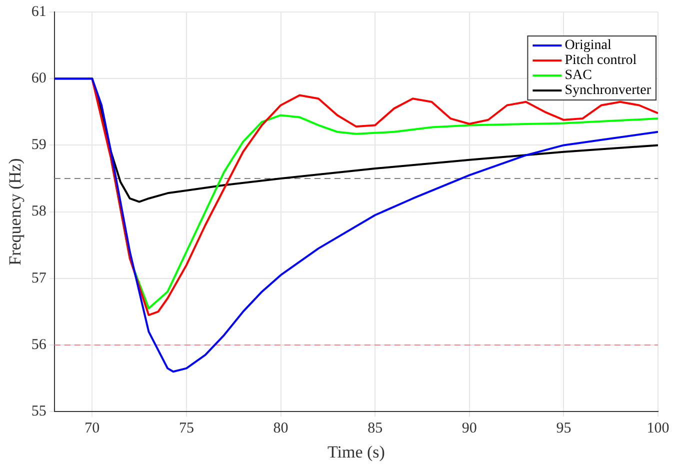  Describe the element at coordinates (15, 212) in the screenshot. I see `y-axis-title: Frequency (Hz)` at that location.